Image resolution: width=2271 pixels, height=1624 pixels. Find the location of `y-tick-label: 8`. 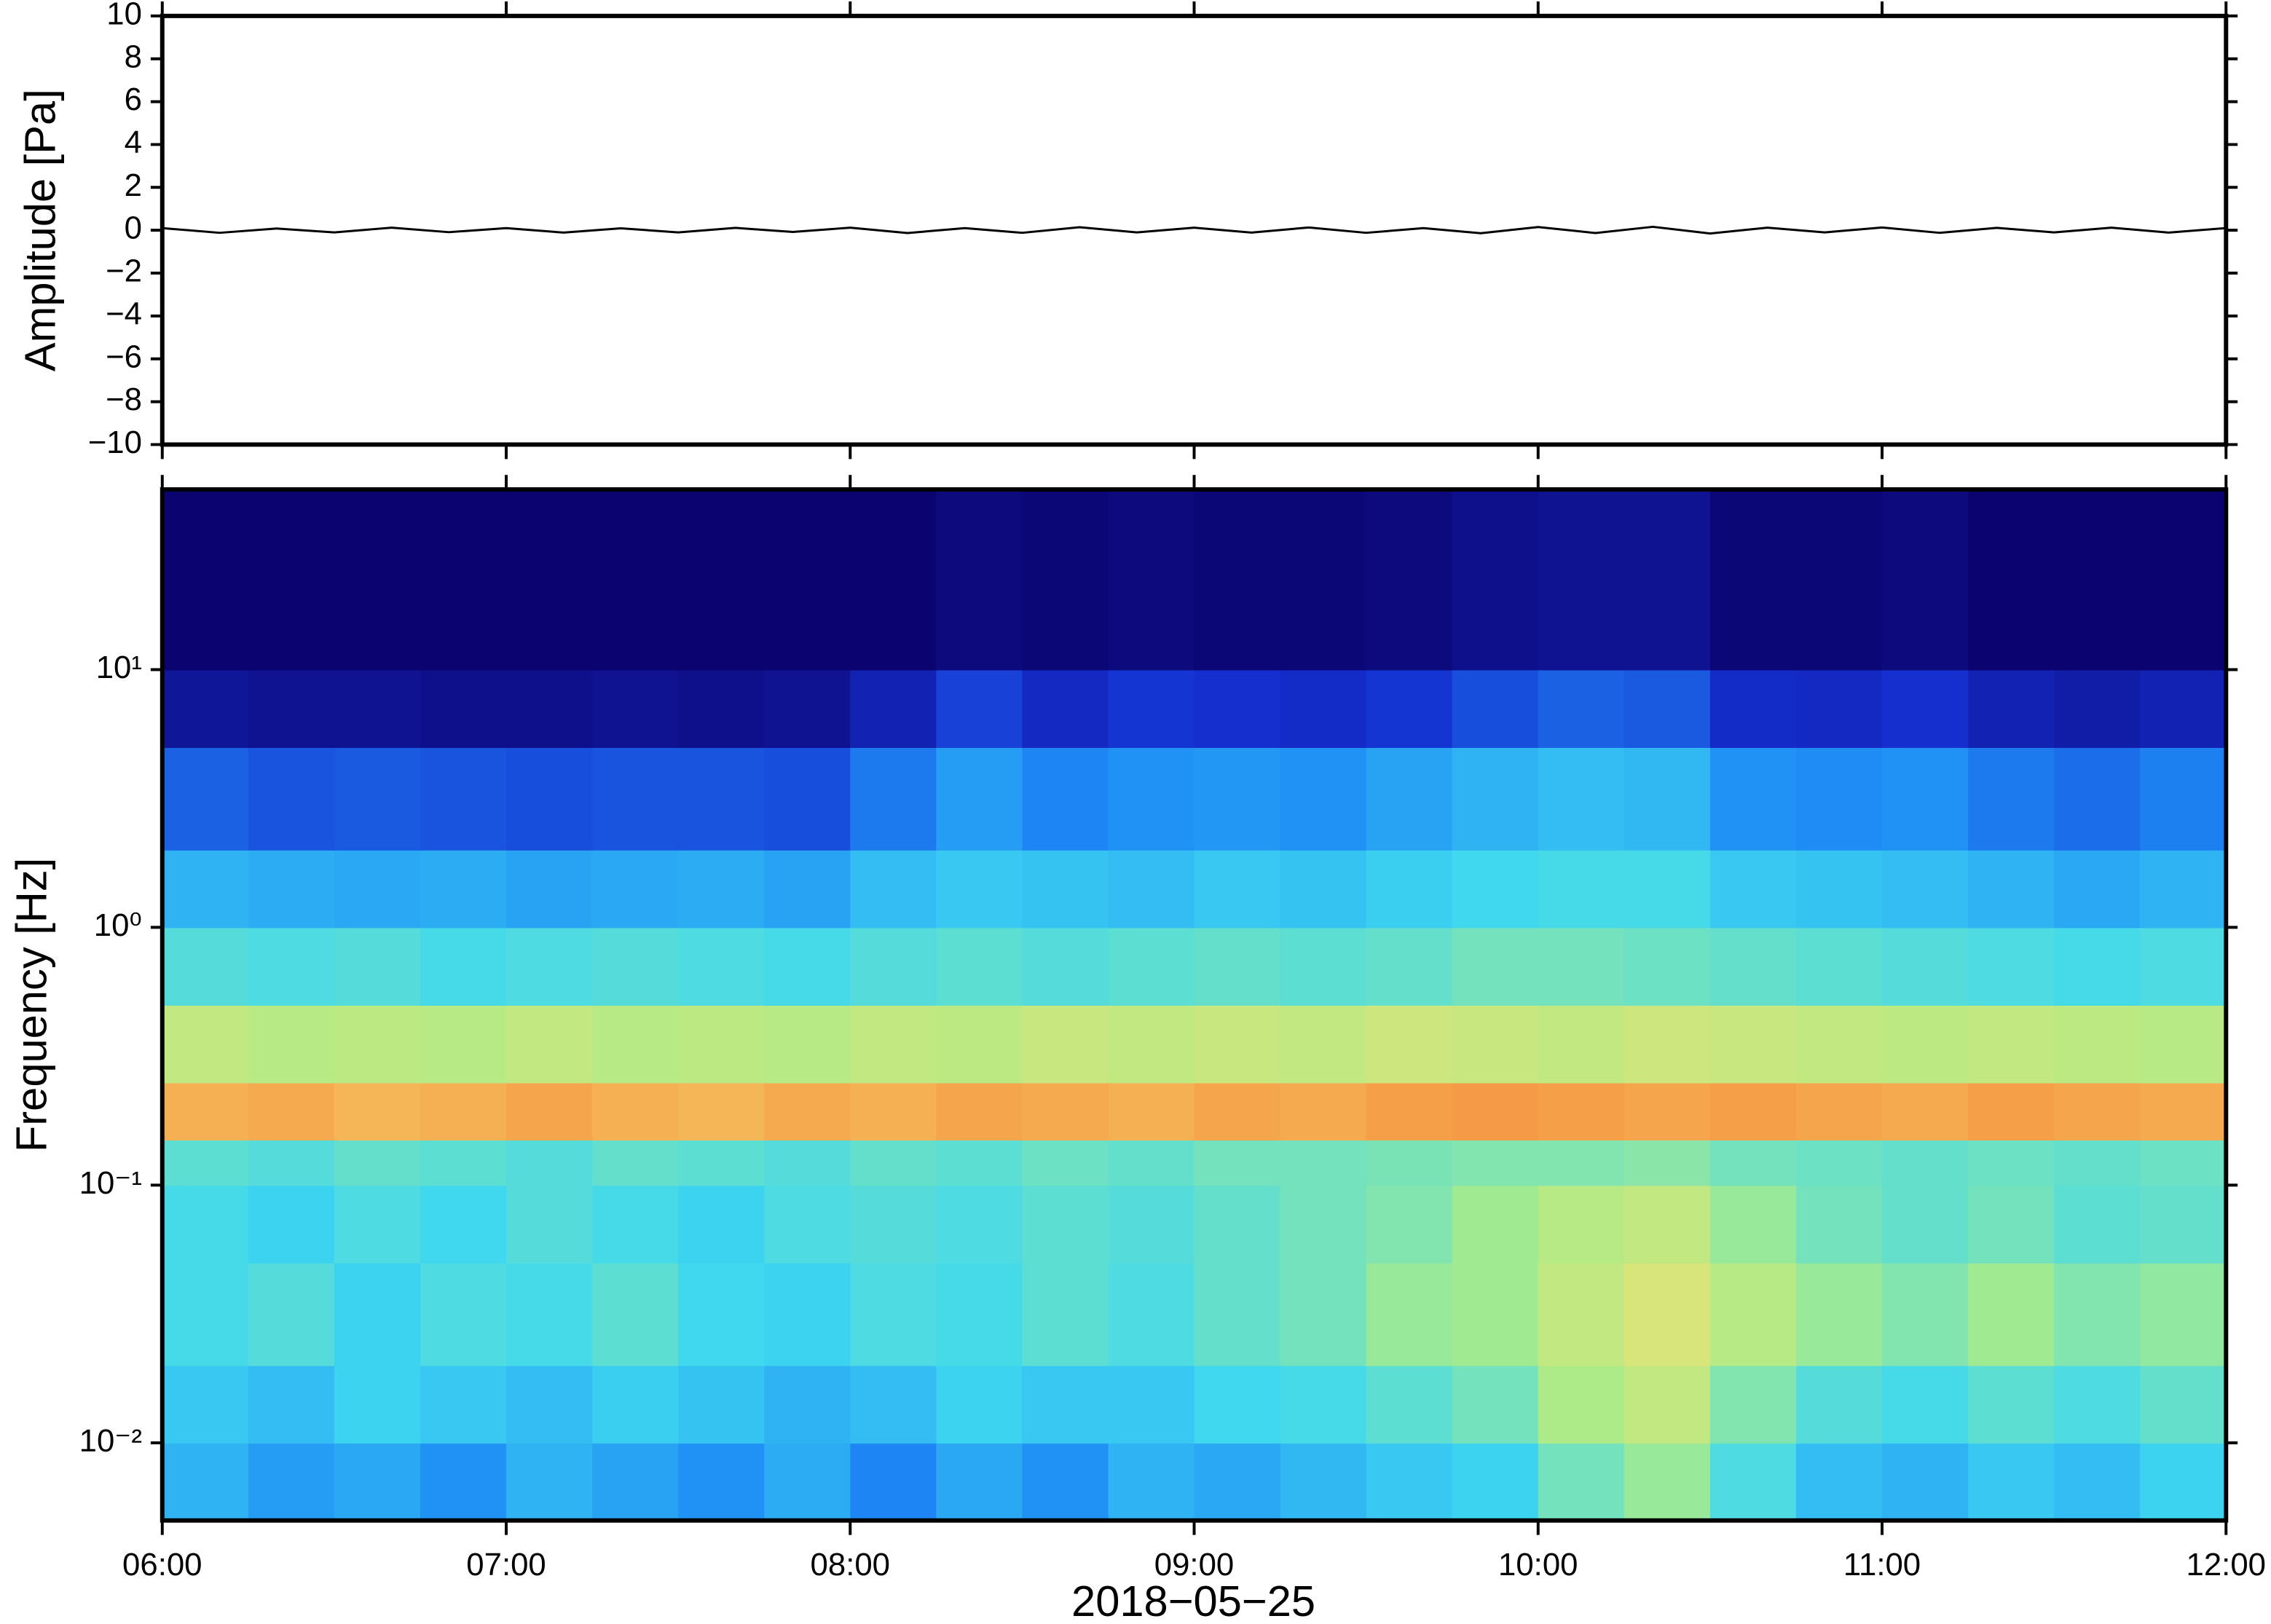

y-tick-label: 8 is located at coordinates (133, 56).